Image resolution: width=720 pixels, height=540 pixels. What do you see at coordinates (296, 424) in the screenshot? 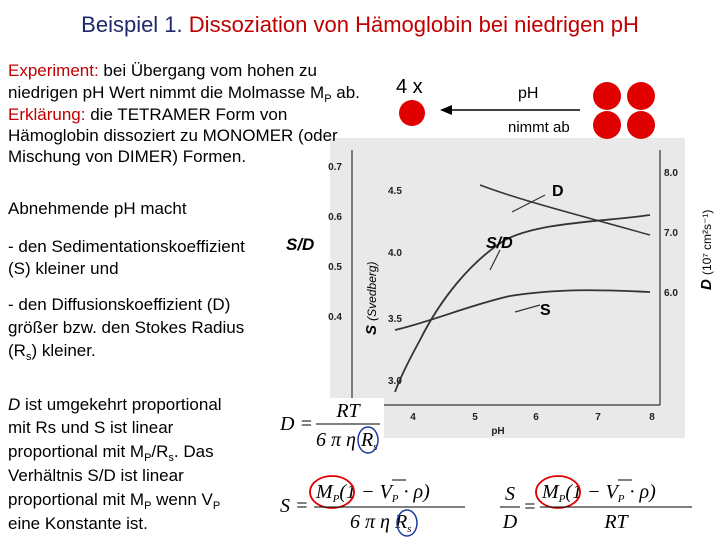
I see `formula-lhs: D =` at bounding box center [296, 424].